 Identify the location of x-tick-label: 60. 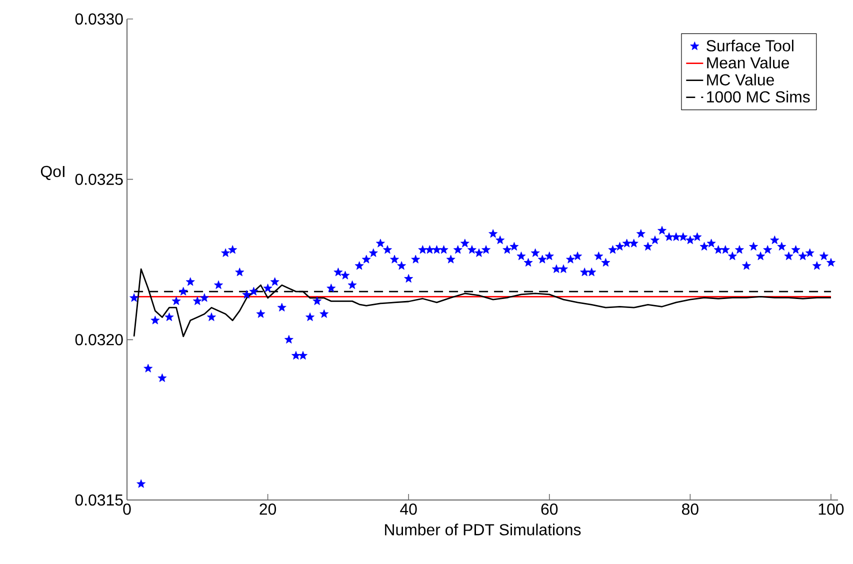
(549, 509).